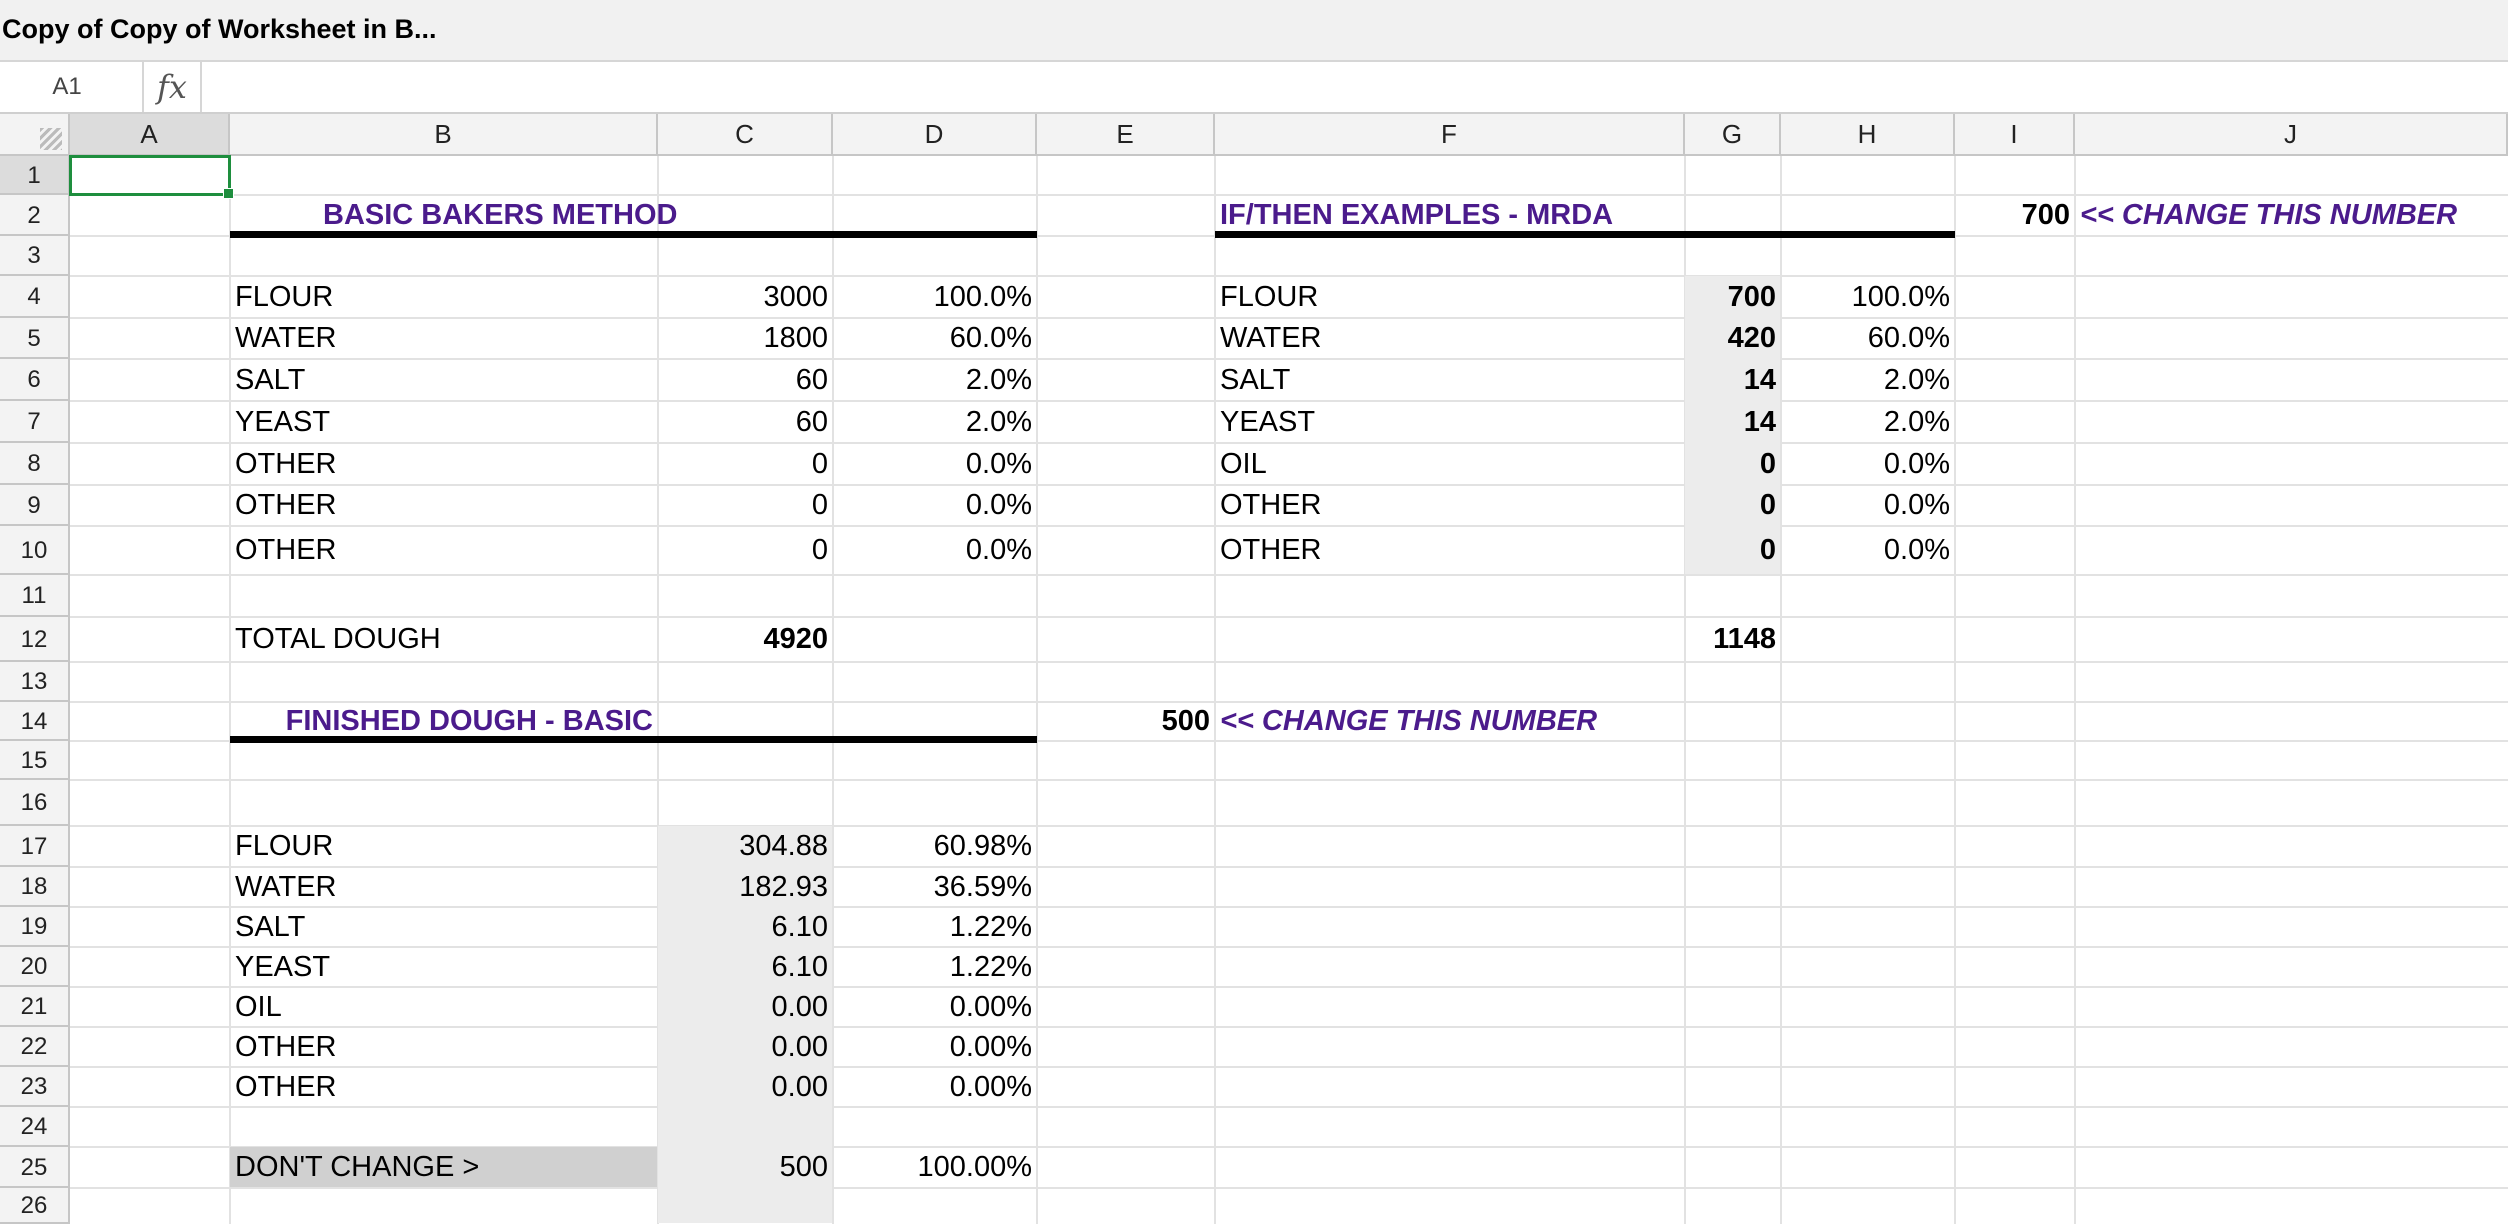 This screenshot has width=2508, height=1224. Describe the element at coordinates (35, 927) in the screenshot. I see `row-header-19: 19` at that location.